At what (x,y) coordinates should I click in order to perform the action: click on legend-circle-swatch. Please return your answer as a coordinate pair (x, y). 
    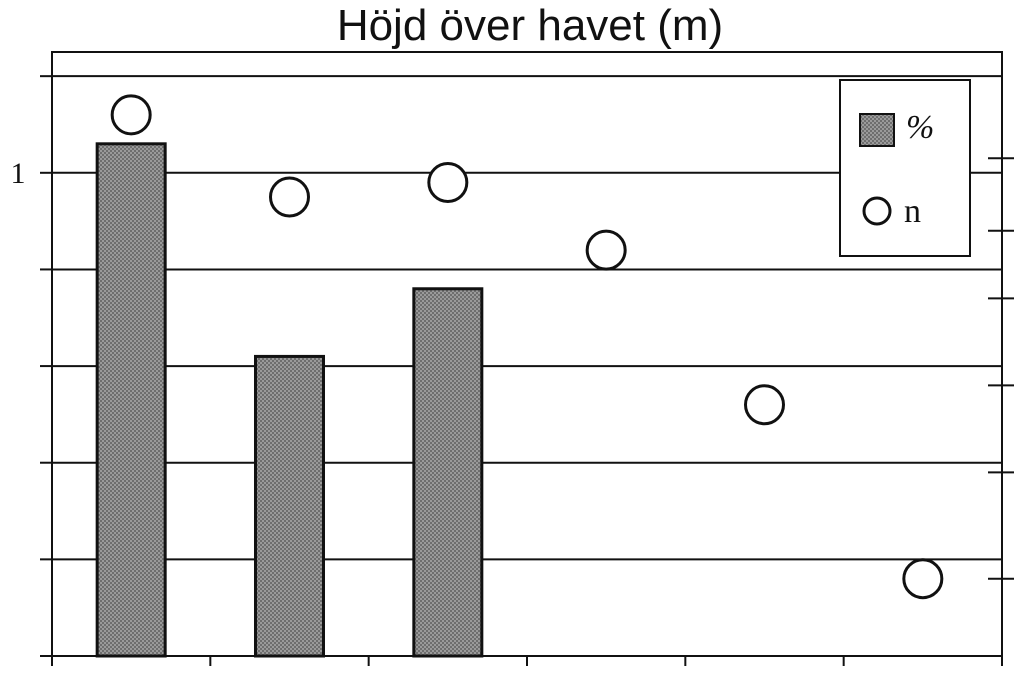
    Looking at the image, I should click on (877, 211).